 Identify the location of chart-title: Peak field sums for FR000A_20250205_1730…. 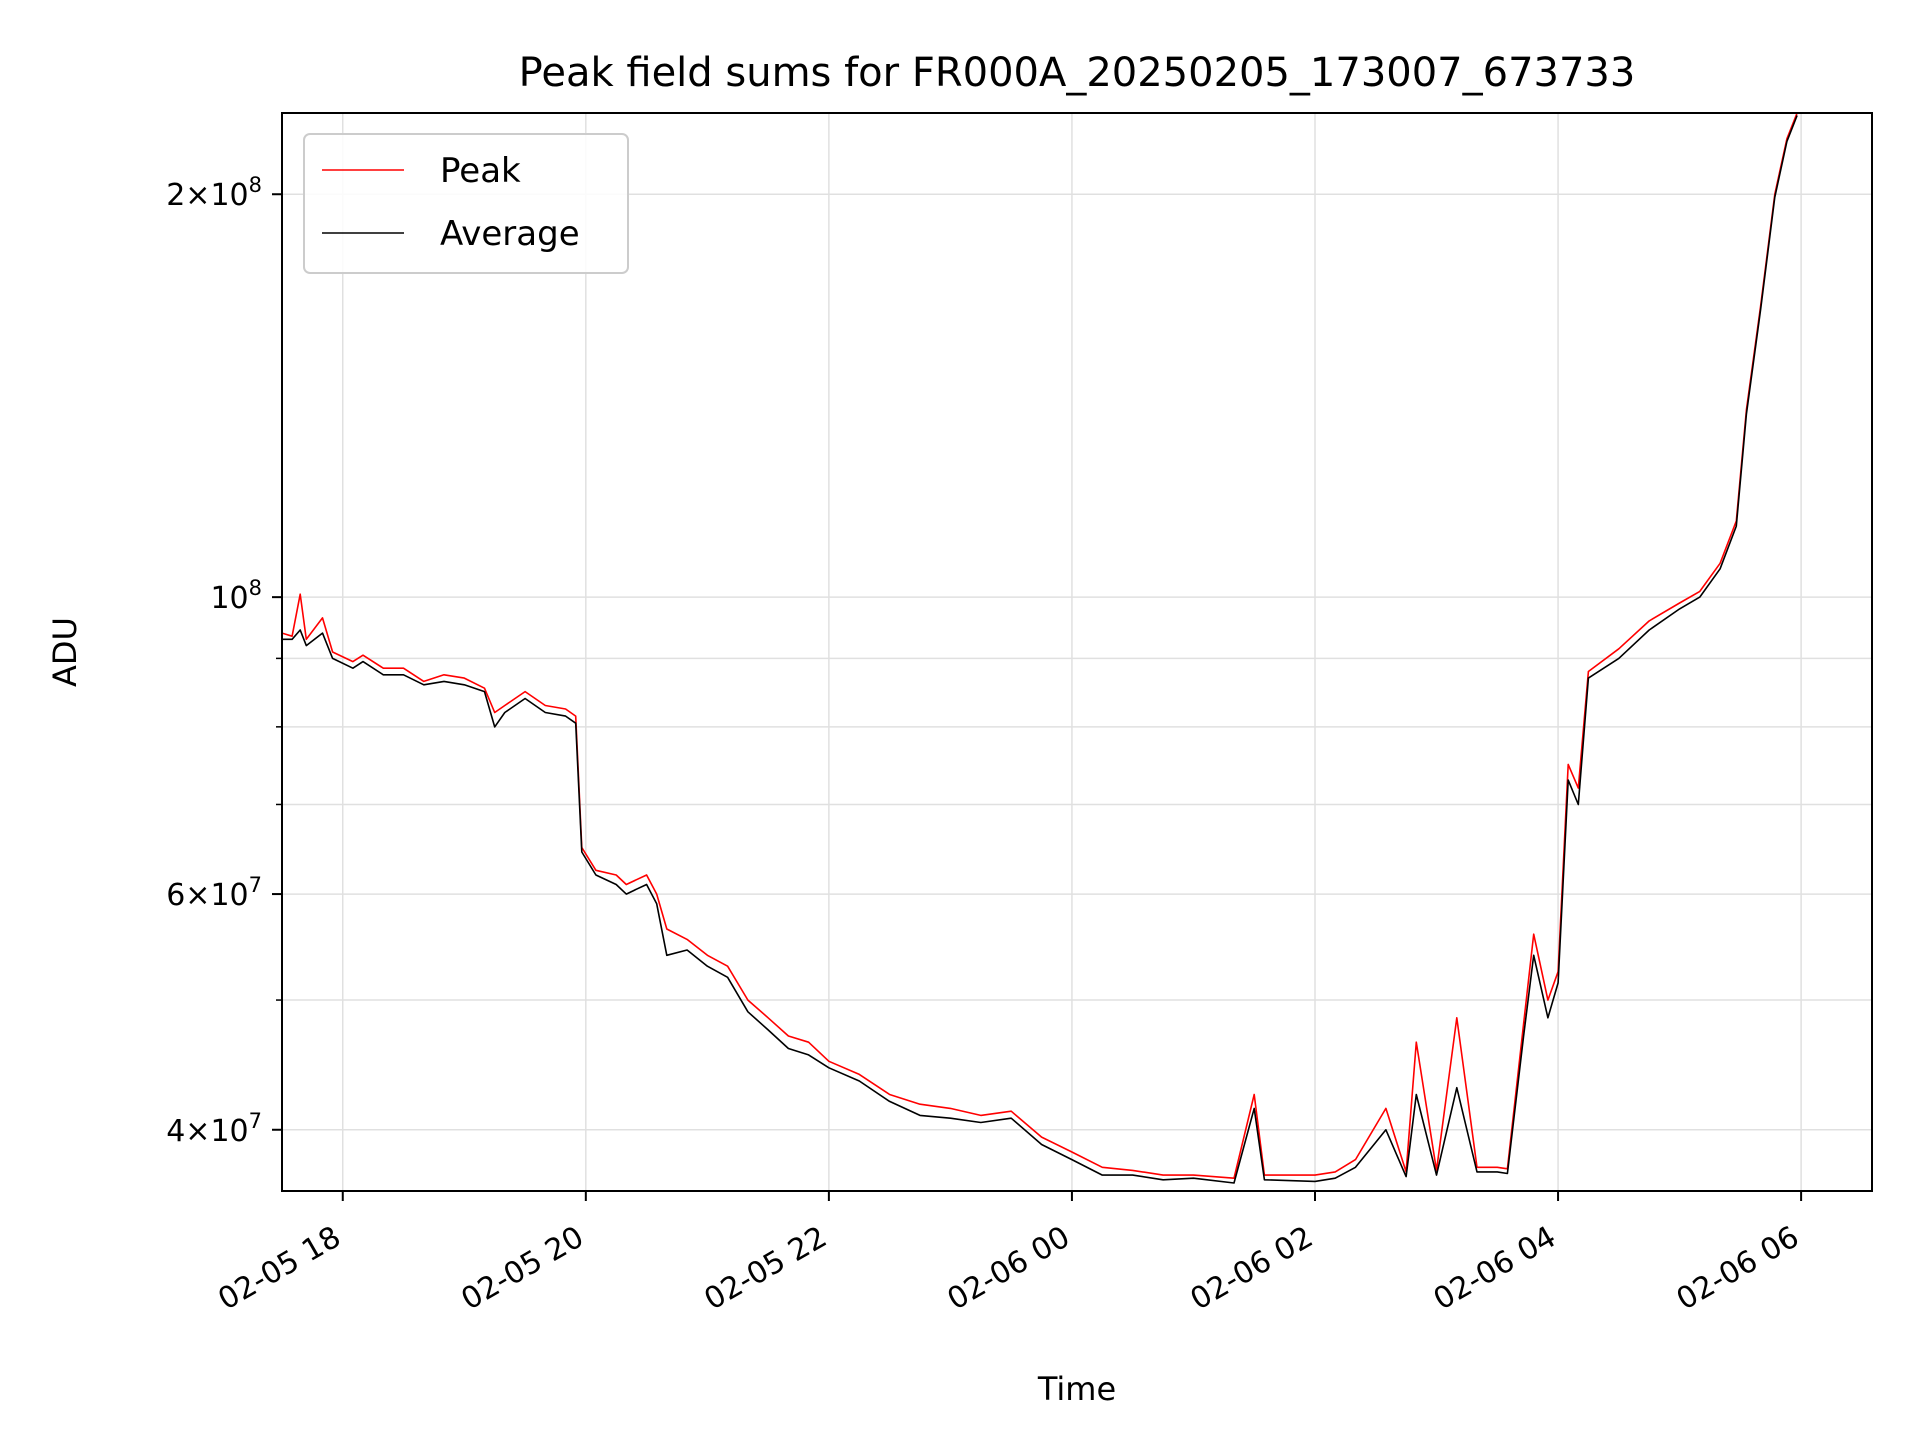
(1077, 73).